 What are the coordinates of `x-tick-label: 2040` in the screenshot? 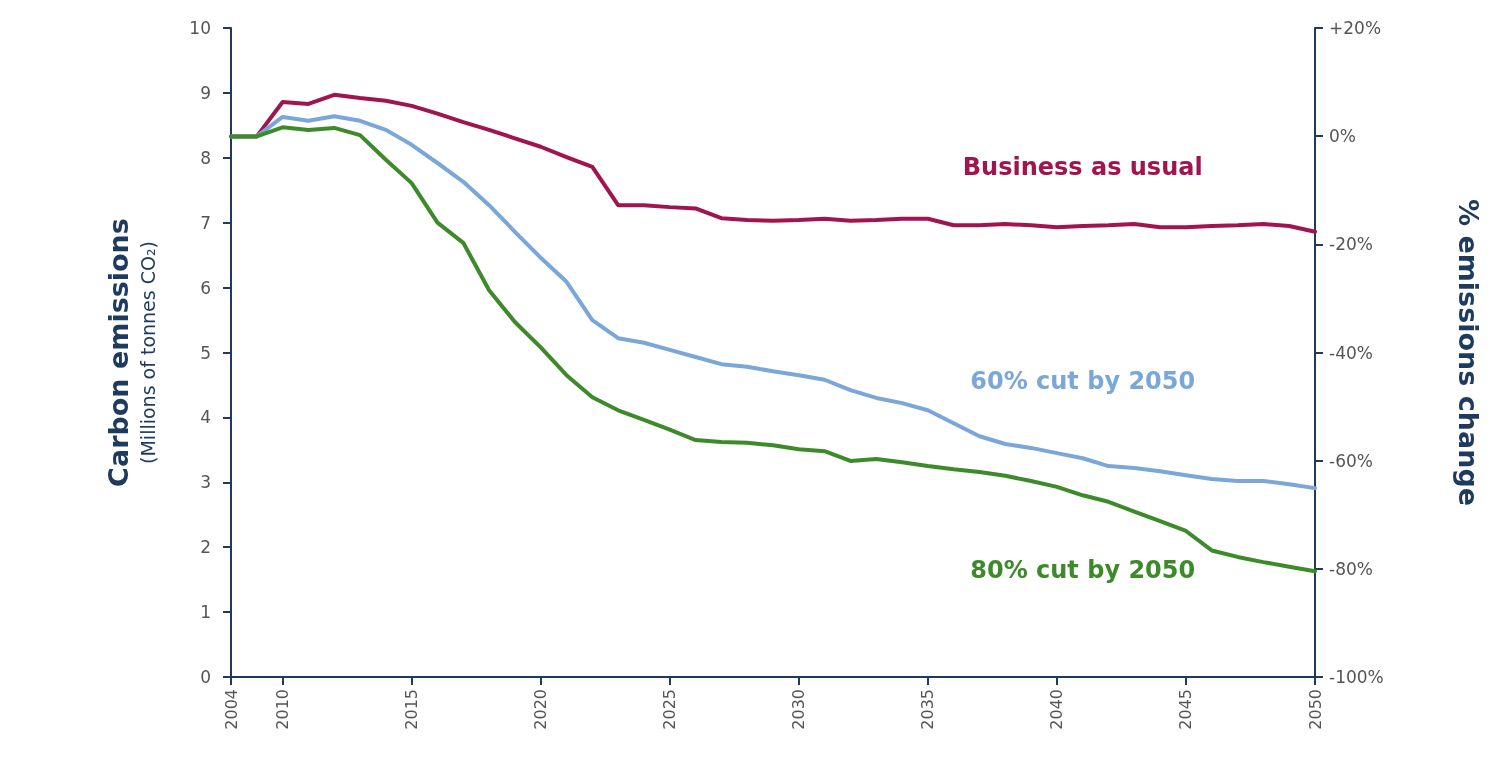 It's located at (1057, 709).